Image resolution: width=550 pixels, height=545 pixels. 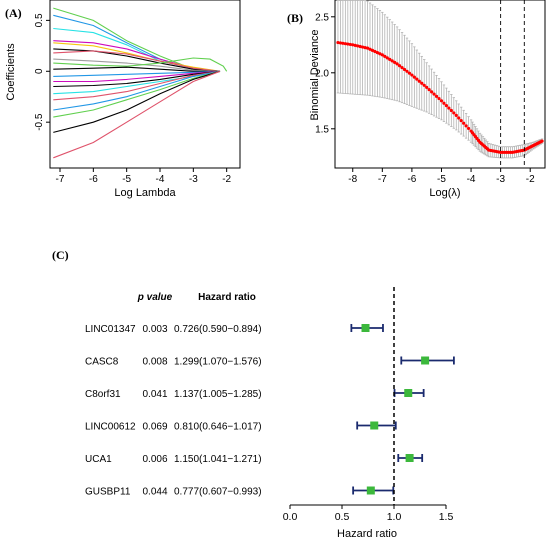 What do you see at coordinates (394, 517) in the screenshot?
I see `forest-x-tick-label: 1.0` at bounding box center [394, 517].